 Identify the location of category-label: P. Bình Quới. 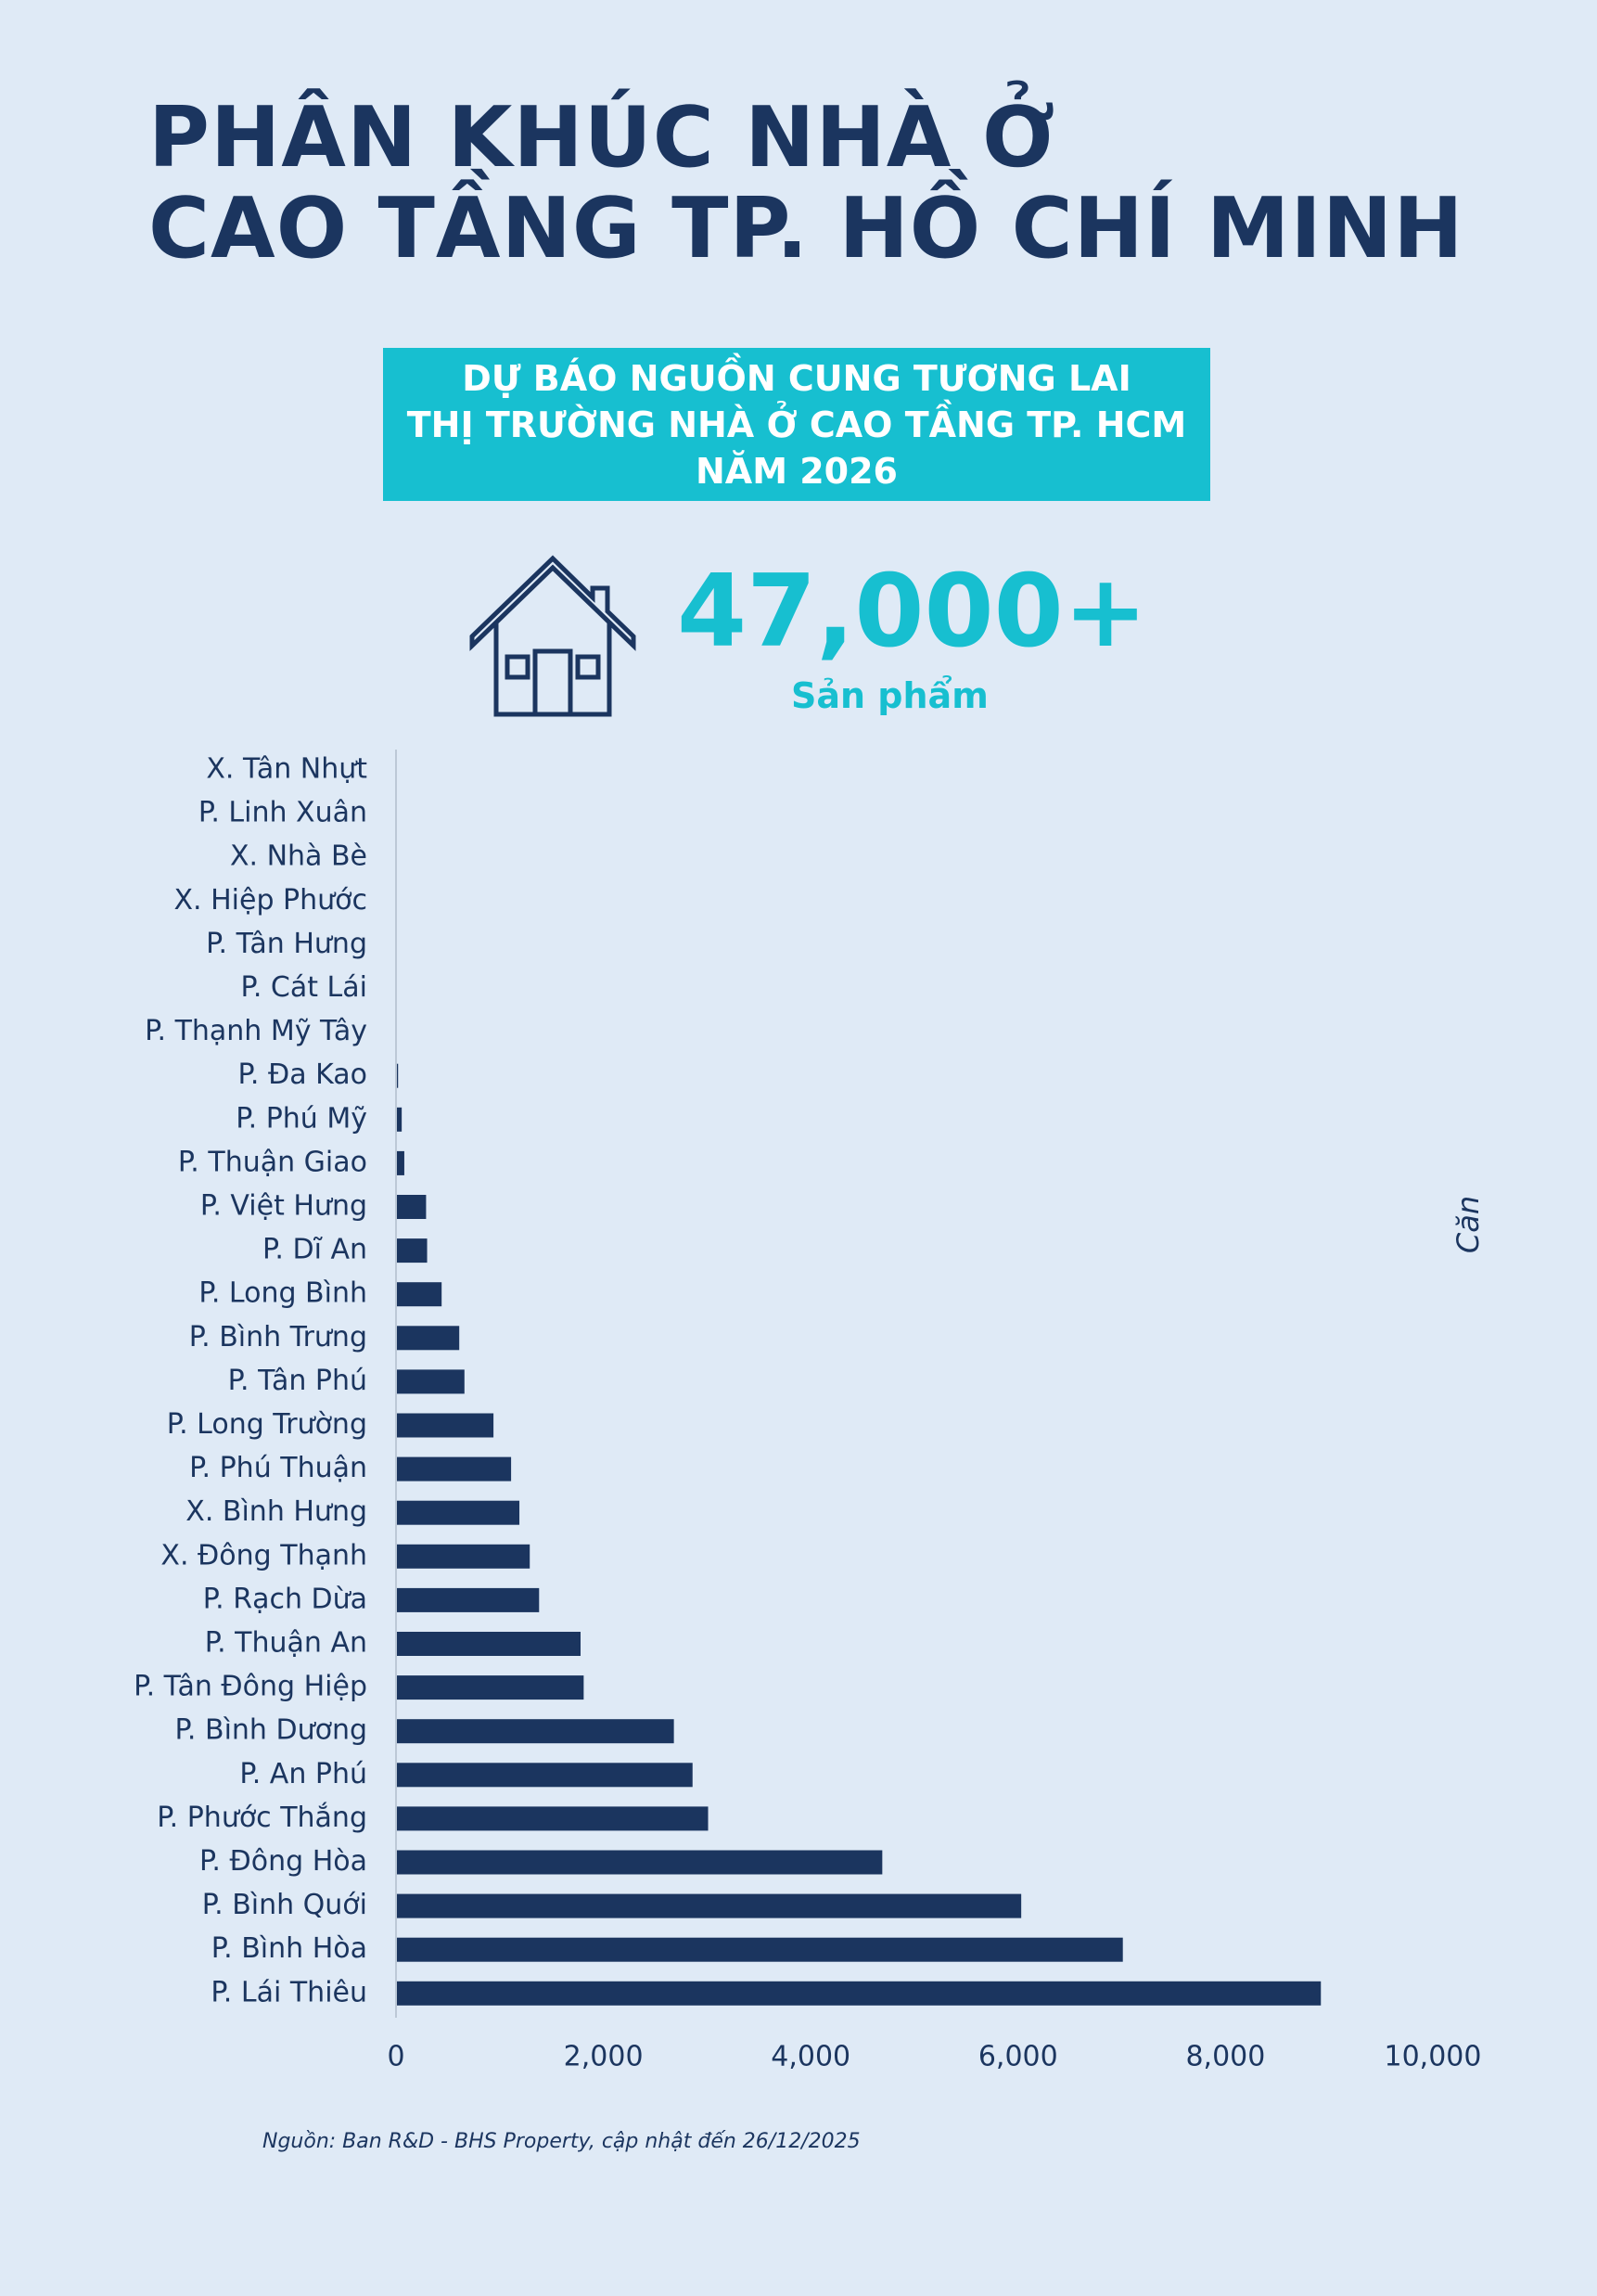
(284, 1905).